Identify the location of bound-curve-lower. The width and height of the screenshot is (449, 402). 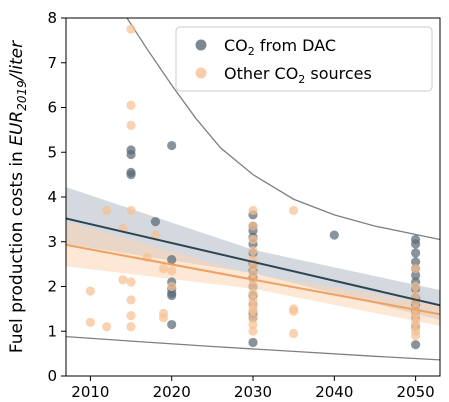
(253, 348).